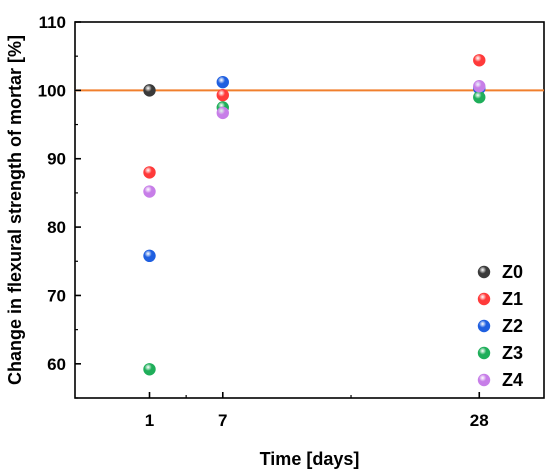 This screenshot has height=474, width=550. Describe the element at coordinates (484, 326) in the screenshot. I see `legend-marker-z2` at that location.